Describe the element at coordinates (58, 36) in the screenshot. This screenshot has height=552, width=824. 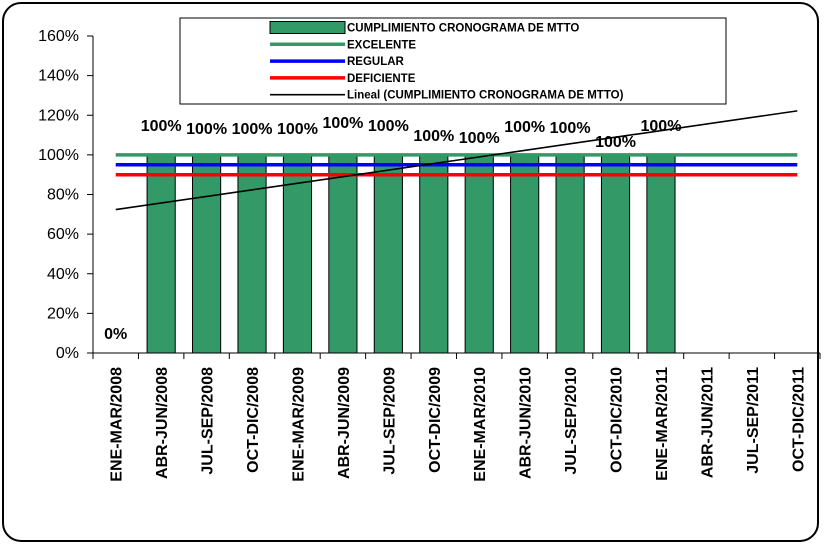
I see `y-tick-label: 160%` at that location.